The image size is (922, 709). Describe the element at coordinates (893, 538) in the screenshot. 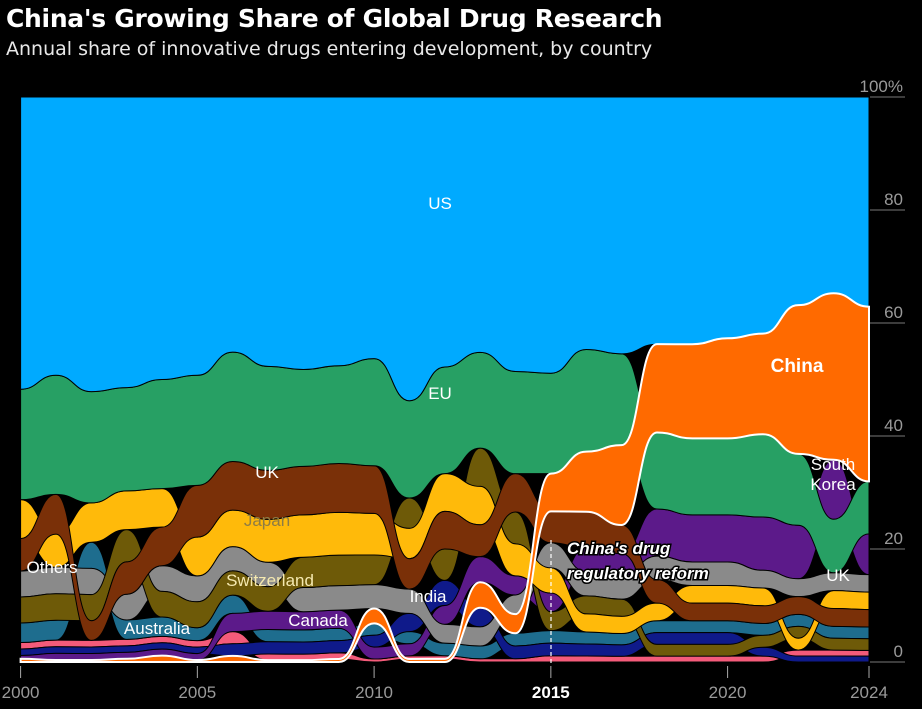

I see `y-tick-label: 20` at that location.